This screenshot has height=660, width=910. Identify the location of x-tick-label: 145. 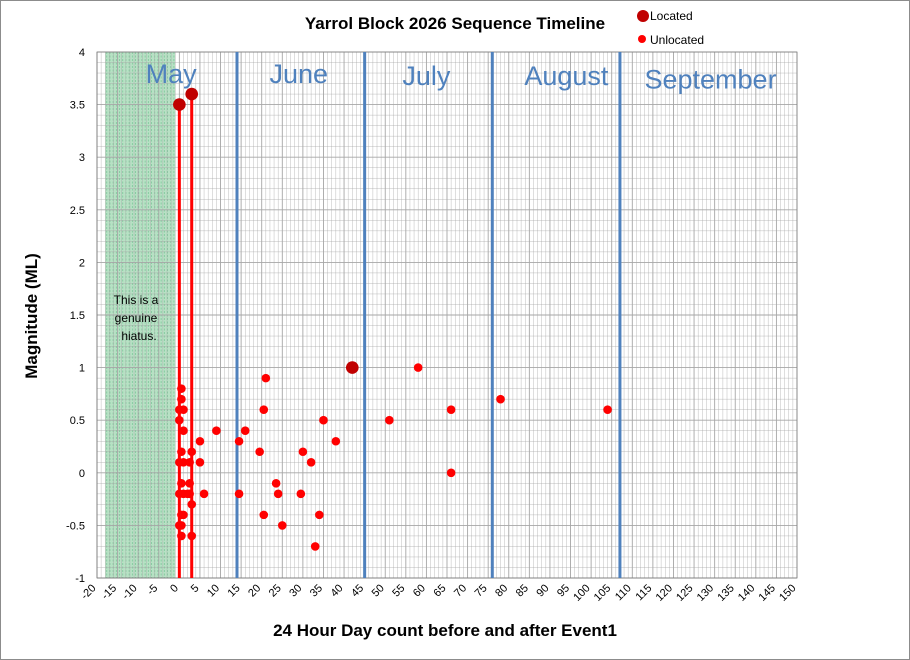
(767, 592).